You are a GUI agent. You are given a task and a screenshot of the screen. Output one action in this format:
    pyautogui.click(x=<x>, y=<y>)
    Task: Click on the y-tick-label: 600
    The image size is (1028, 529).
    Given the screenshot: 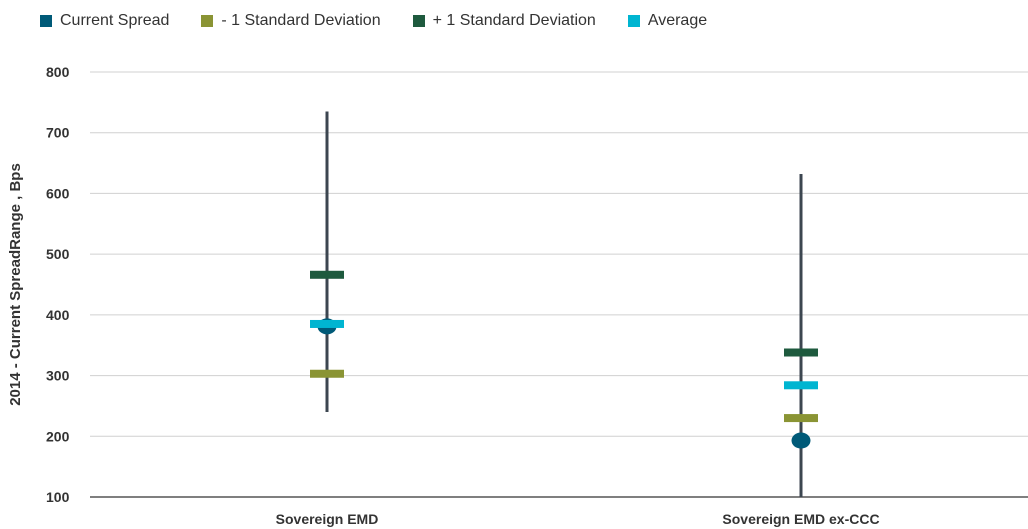 What is the action you would take?
    pyautogui.click(x=58, y=193)
    